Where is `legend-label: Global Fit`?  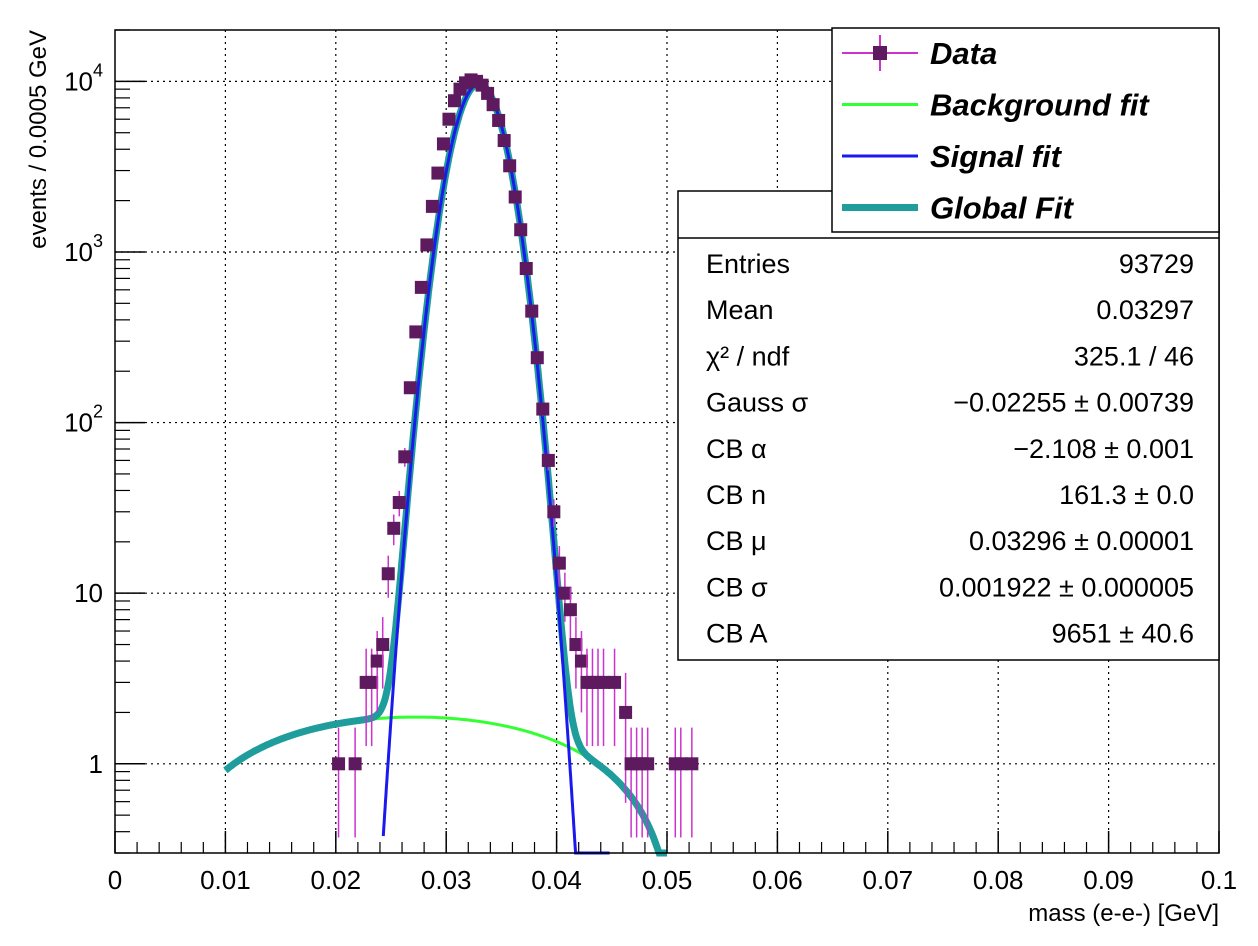
legend-label: Global Fit is located at coordinates (1002, 208).